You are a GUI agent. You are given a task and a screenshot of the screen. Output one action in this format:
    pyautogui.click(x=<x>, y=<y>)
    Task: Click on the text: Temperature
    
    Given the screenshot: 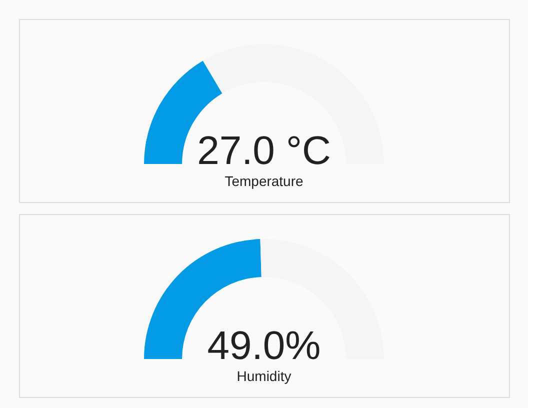 What is the action you would take?
    pyautogui.click(x=264, y=181)
    